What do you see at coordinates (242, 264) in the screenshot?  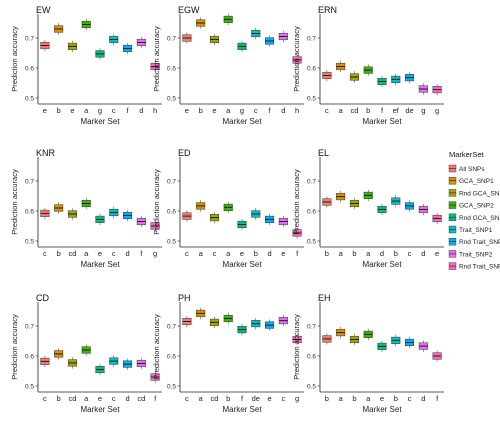 I see `x-axis-label-ed: Marker Set` at bounding box center [242, 264].